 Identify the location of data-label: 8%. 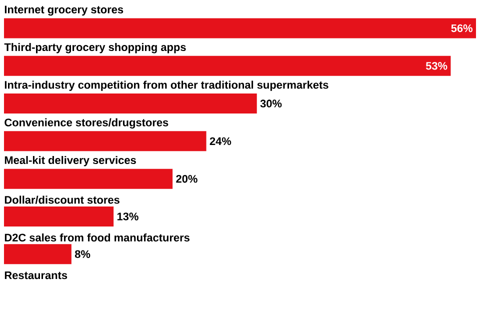
(82, 254).